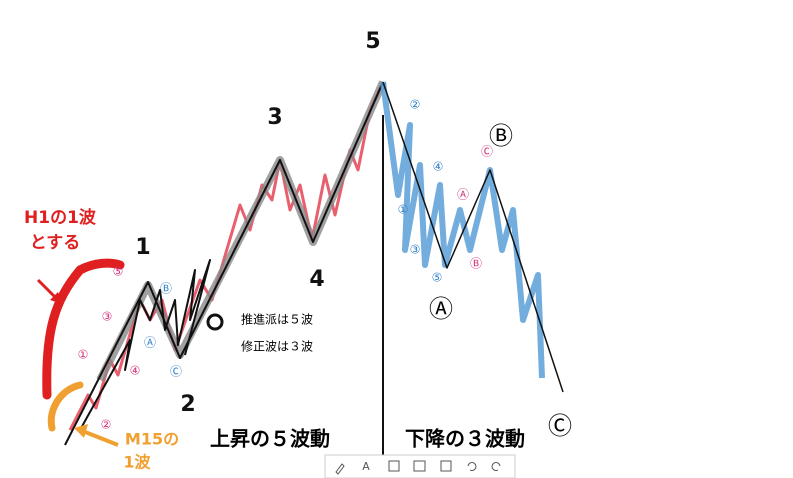 This screenshot has width=793, height=478. What do you see at coordinates (55, 243) in the screenshot?
I see `h1-note: とする` at bounding box center [55, 243].